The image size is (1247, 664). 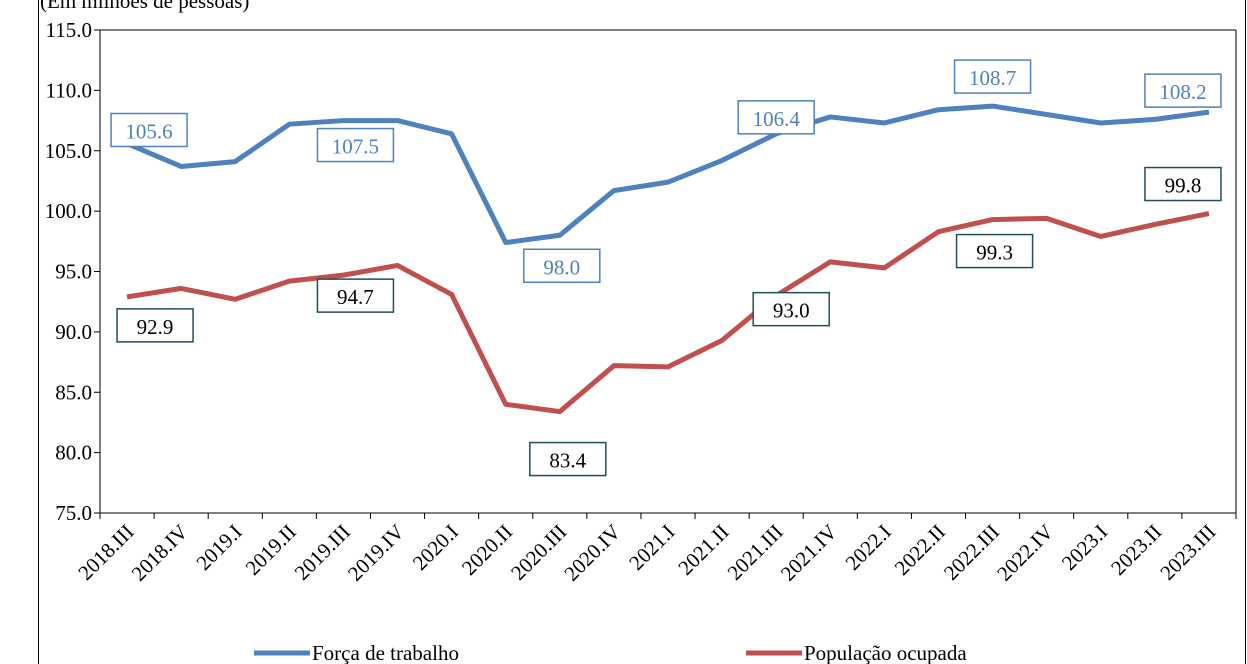 What do you see at coordinates (385, 652) in the screenshot?
I see `legend-label: Força de trabalho` at bounding box center [385, 652].